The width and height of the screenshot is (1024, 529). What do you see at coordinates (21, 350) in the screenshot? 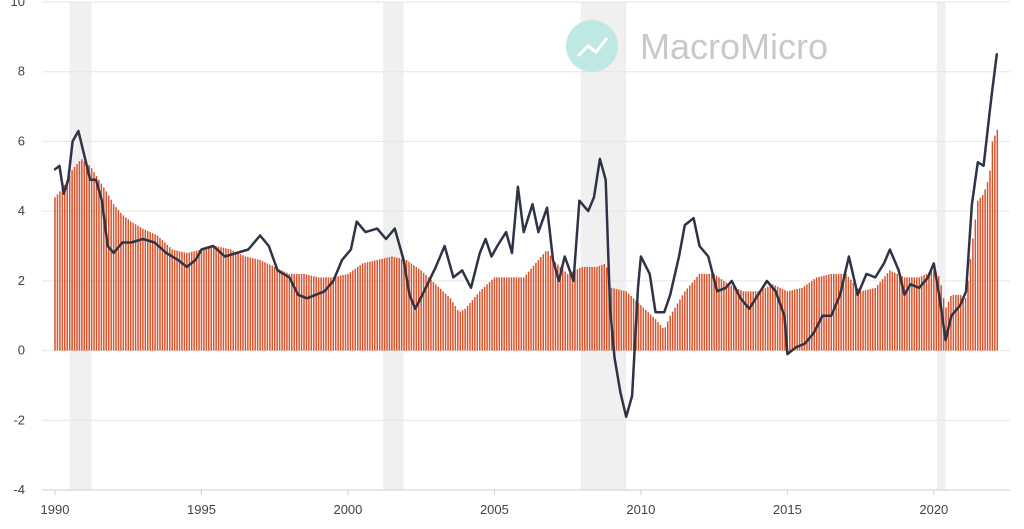
I see `y-tick-label: 0` at bounding box center [21, 350].